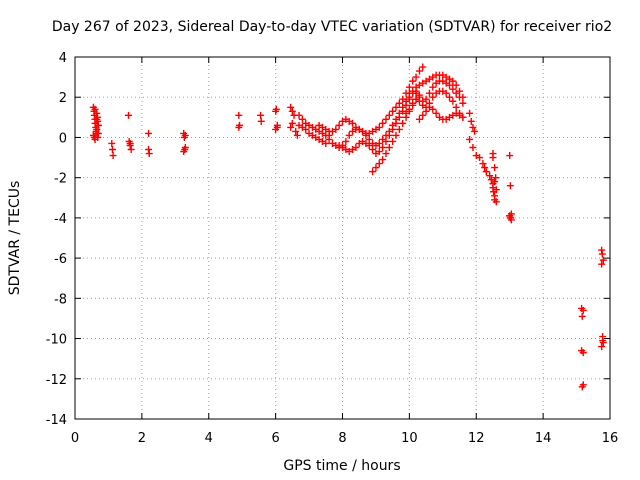 The width and height of the screenshot is (640, 480). Describe the element at coordinates (56, 420) in the screenshot. I see `y-tick-label: -14` at that location.